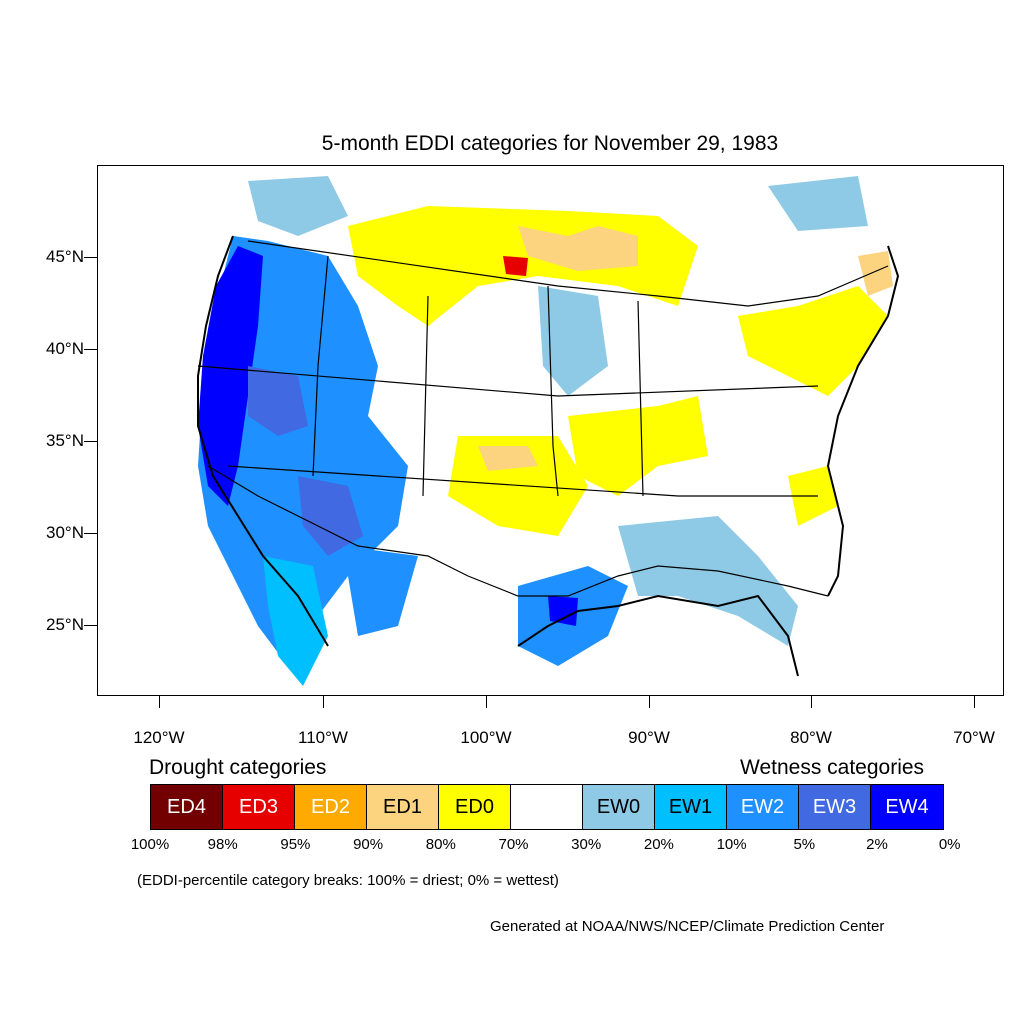 The image size is (1024, 1024). What do you see at coordinates (150, 844) in the screenshot?
I see `percent-break-label: 100%` at bounding box center [150, 844].